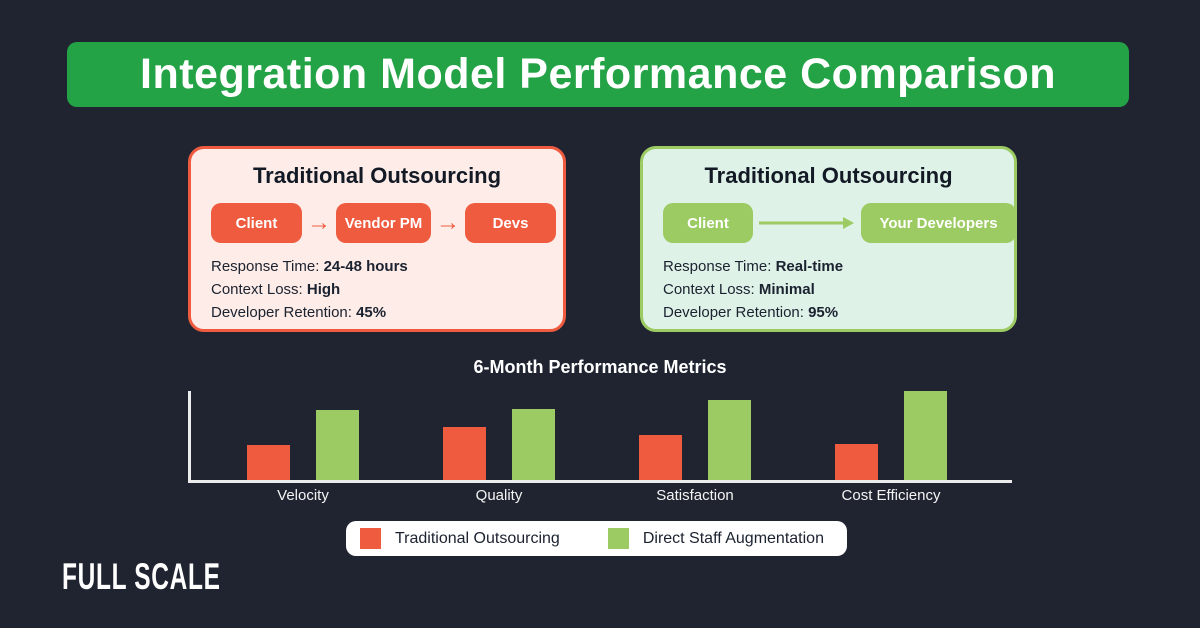 This screenshot has height=628, width=1200. I want to click on flow-node-vendor-pm: Vendor PM, so click(383, 223).